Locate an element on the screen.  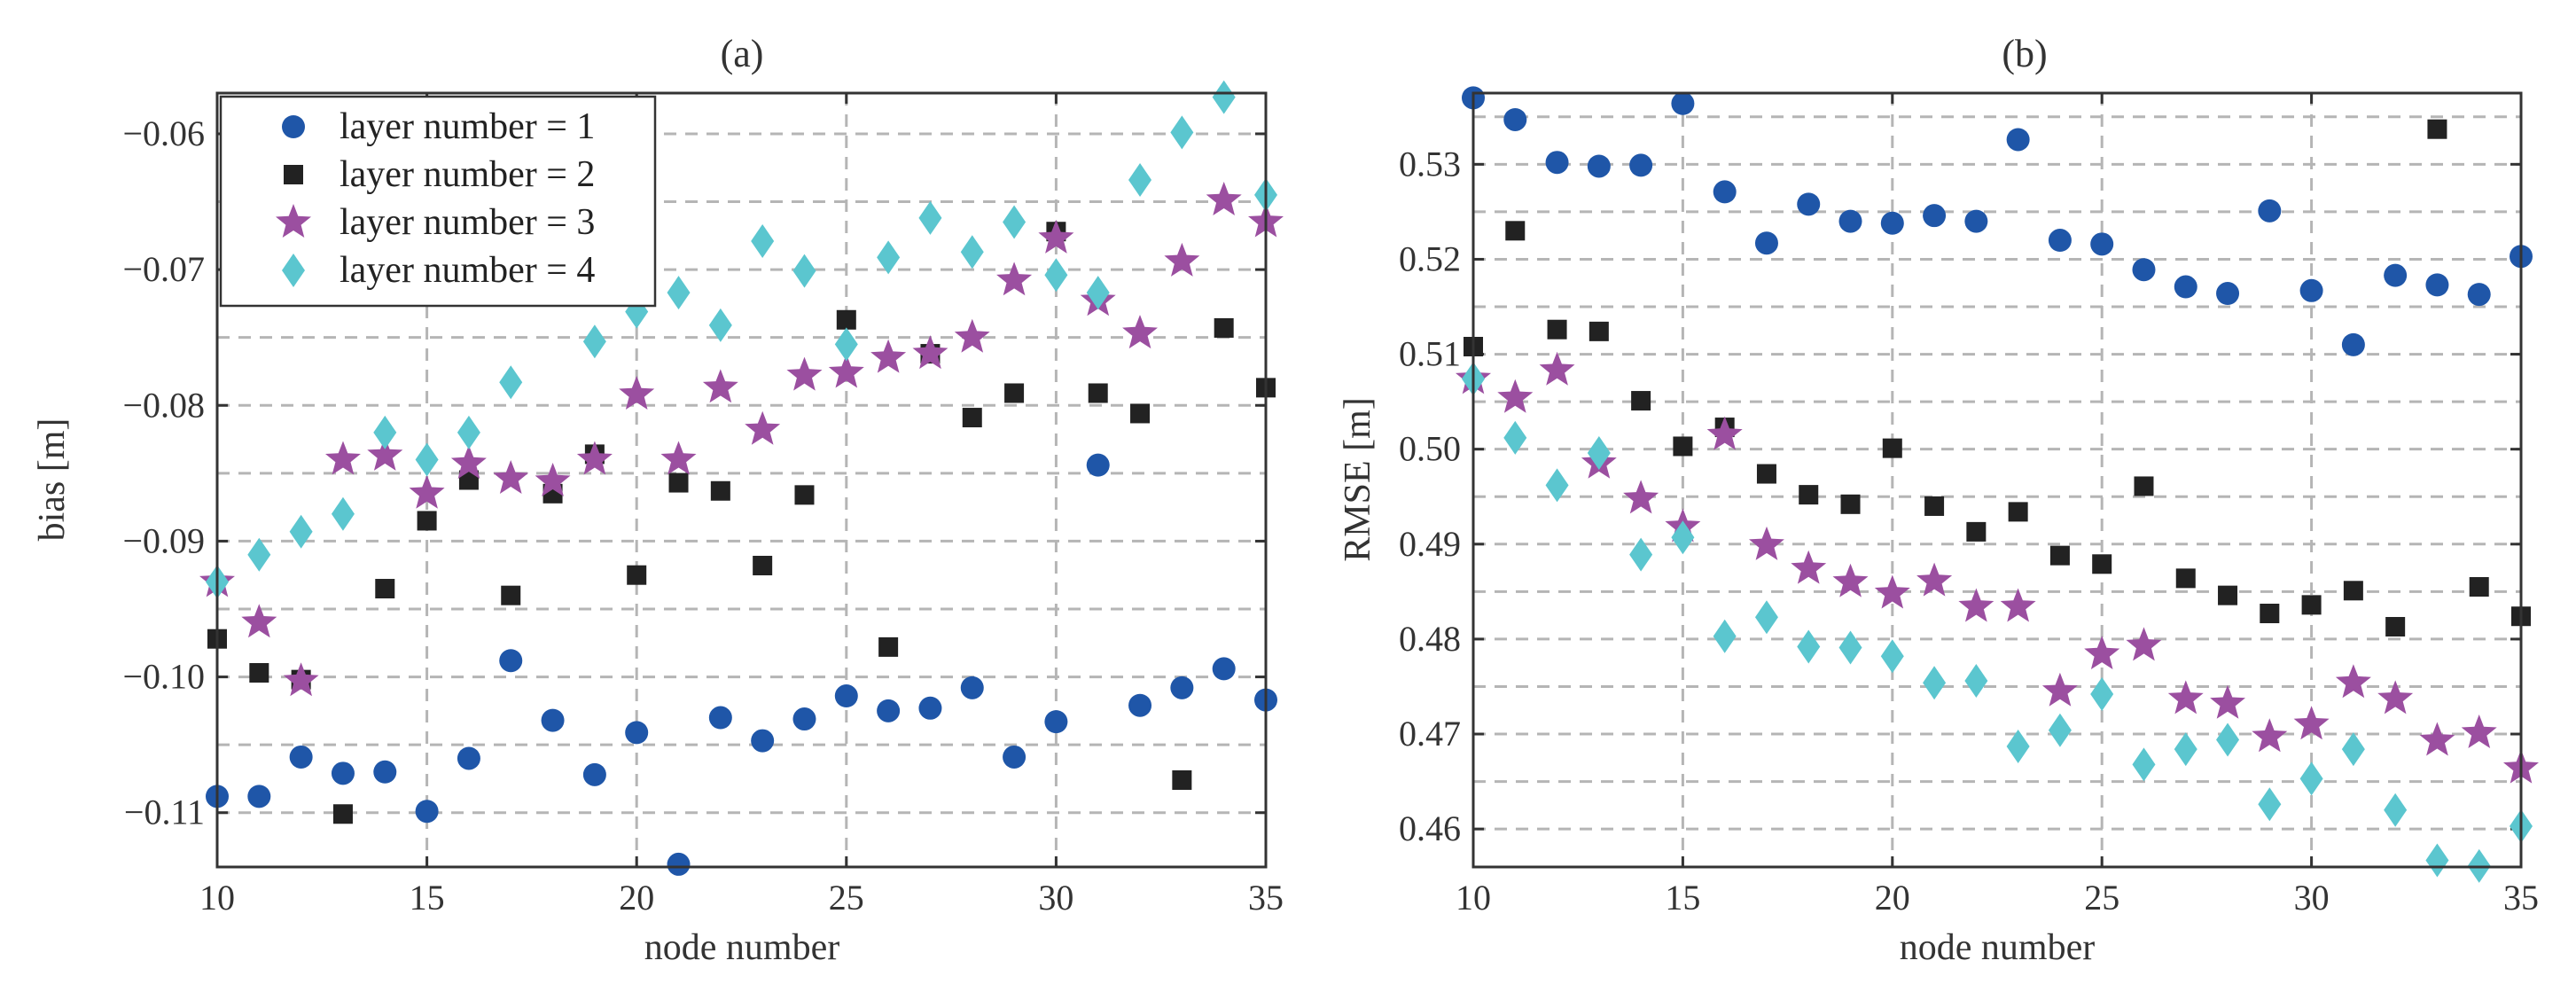
y-tick-label: −0.08 is located at coordinates (163, 405).